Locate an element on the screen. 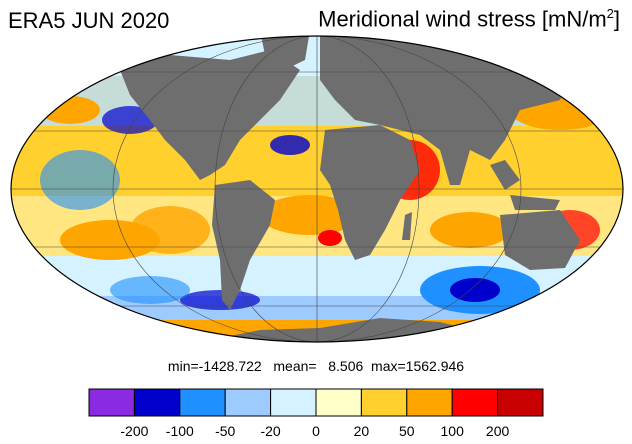 The height and width of the screenshot is (444, 632). colorbar is located at coordinates (316, 402).